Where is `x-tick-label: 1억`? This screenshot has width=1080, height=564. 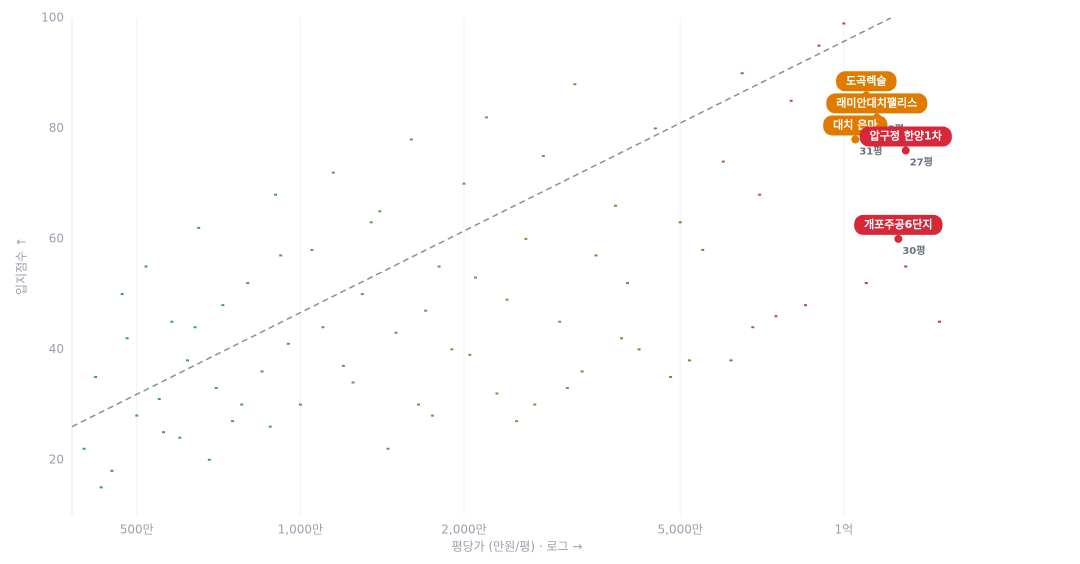
x-tick-label: 1억 is located at coordinates (843, 530).